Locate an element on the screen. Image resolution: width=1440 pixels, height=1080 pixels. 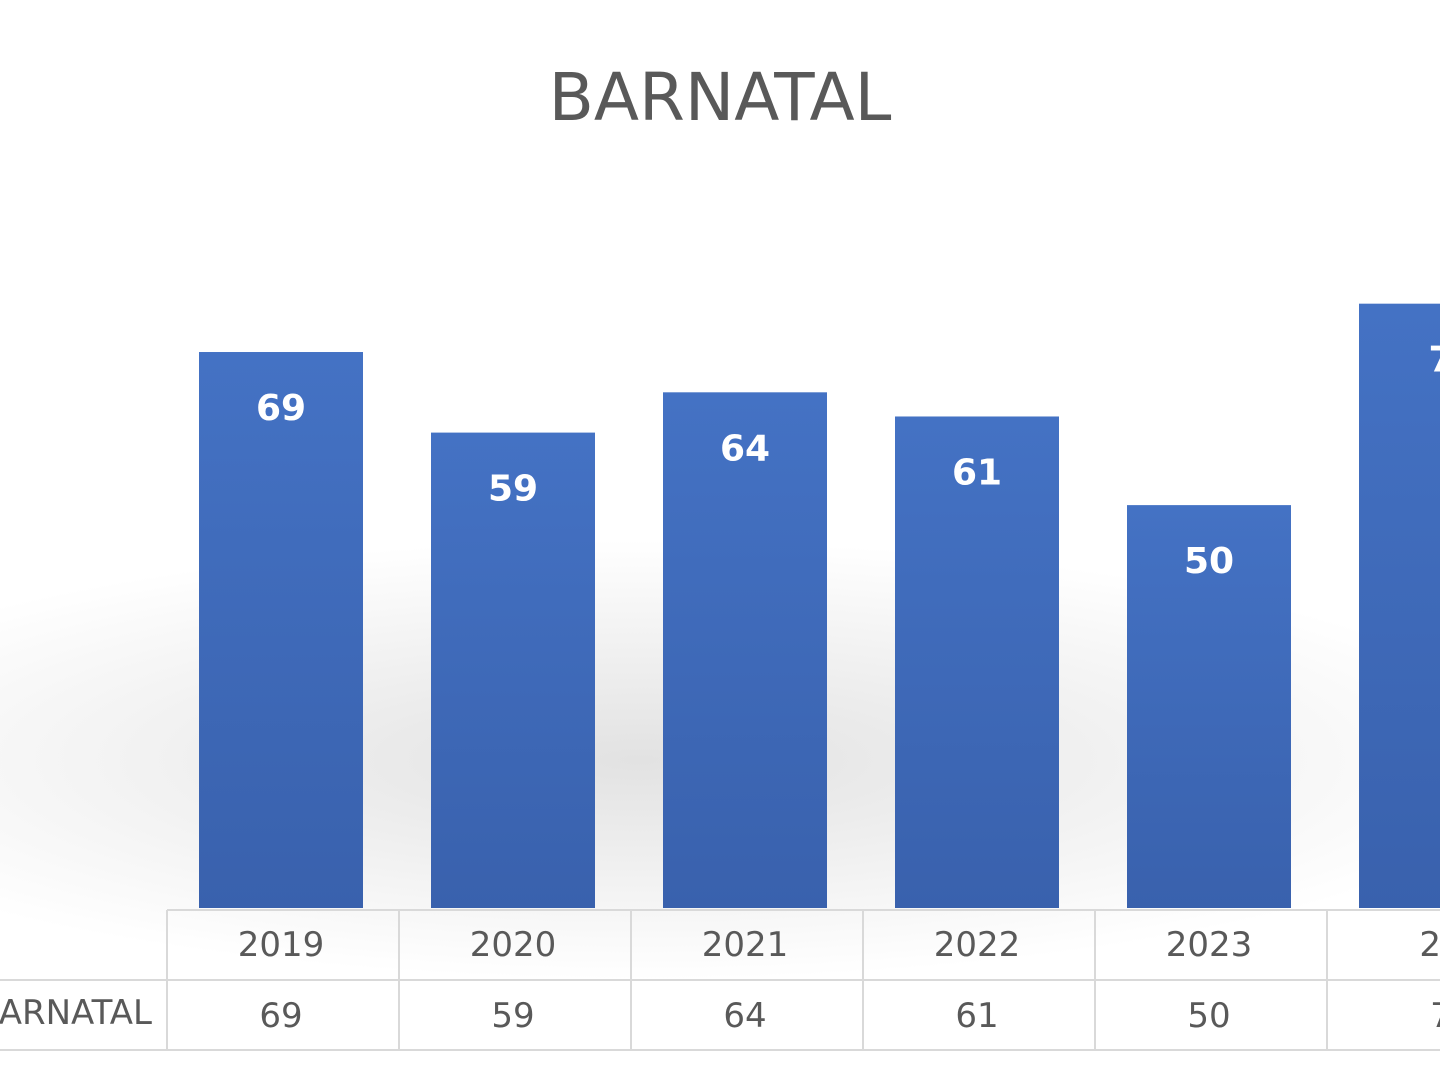
table-value-2022: 61 is located at coordinates (976, 1016).